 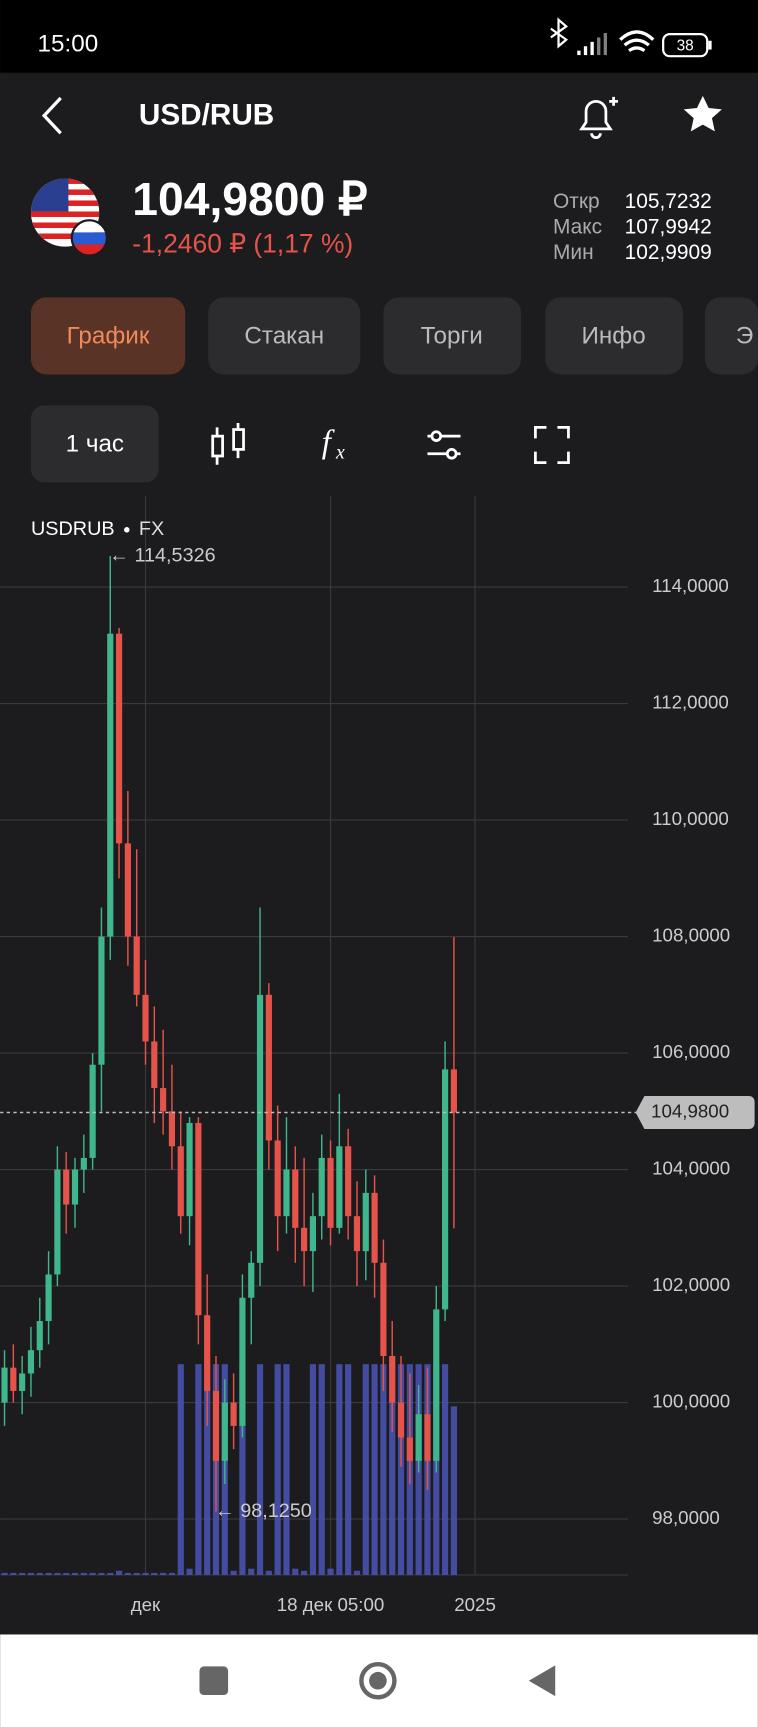 I want to click on battery-tip, so click(x=710, y=45).